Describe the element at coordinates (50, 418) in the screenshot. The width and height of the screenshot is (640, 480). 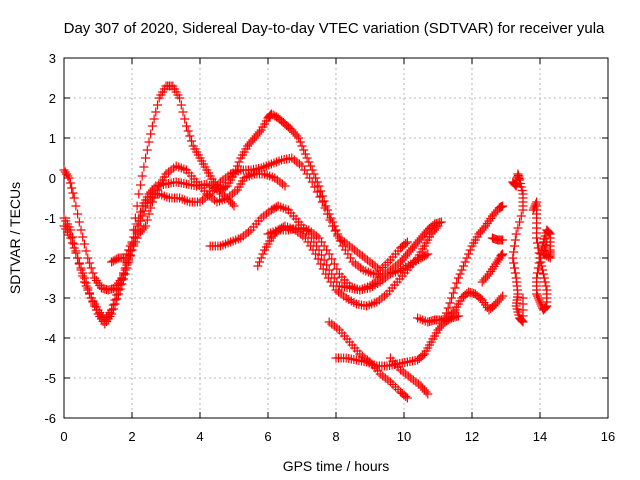
I see `y-tick-label: -6` at that location.